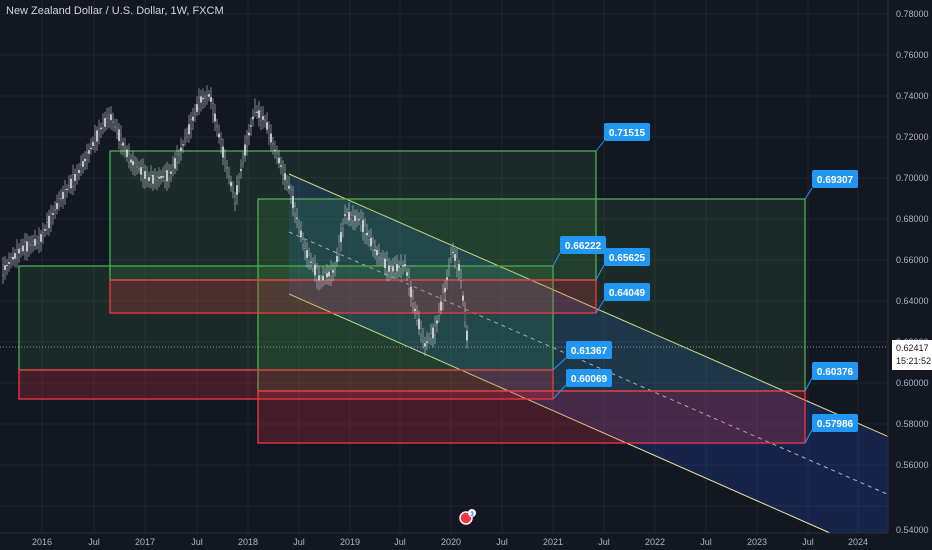 Image resolution: width=932 pixels, height=550 pixels. I want to click on event-badge: 3, so click(467, 517).